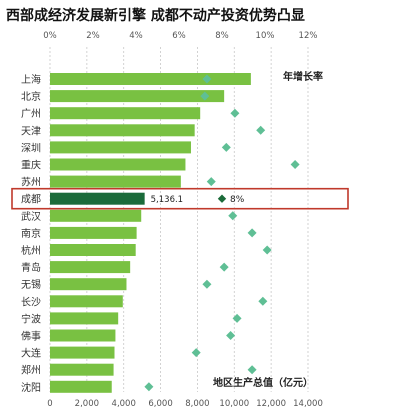  What do you see at coordinates (265, 36) in the screenshot?
I see `top-axis-tick-label: 10%` at bounding box center [265, 36].